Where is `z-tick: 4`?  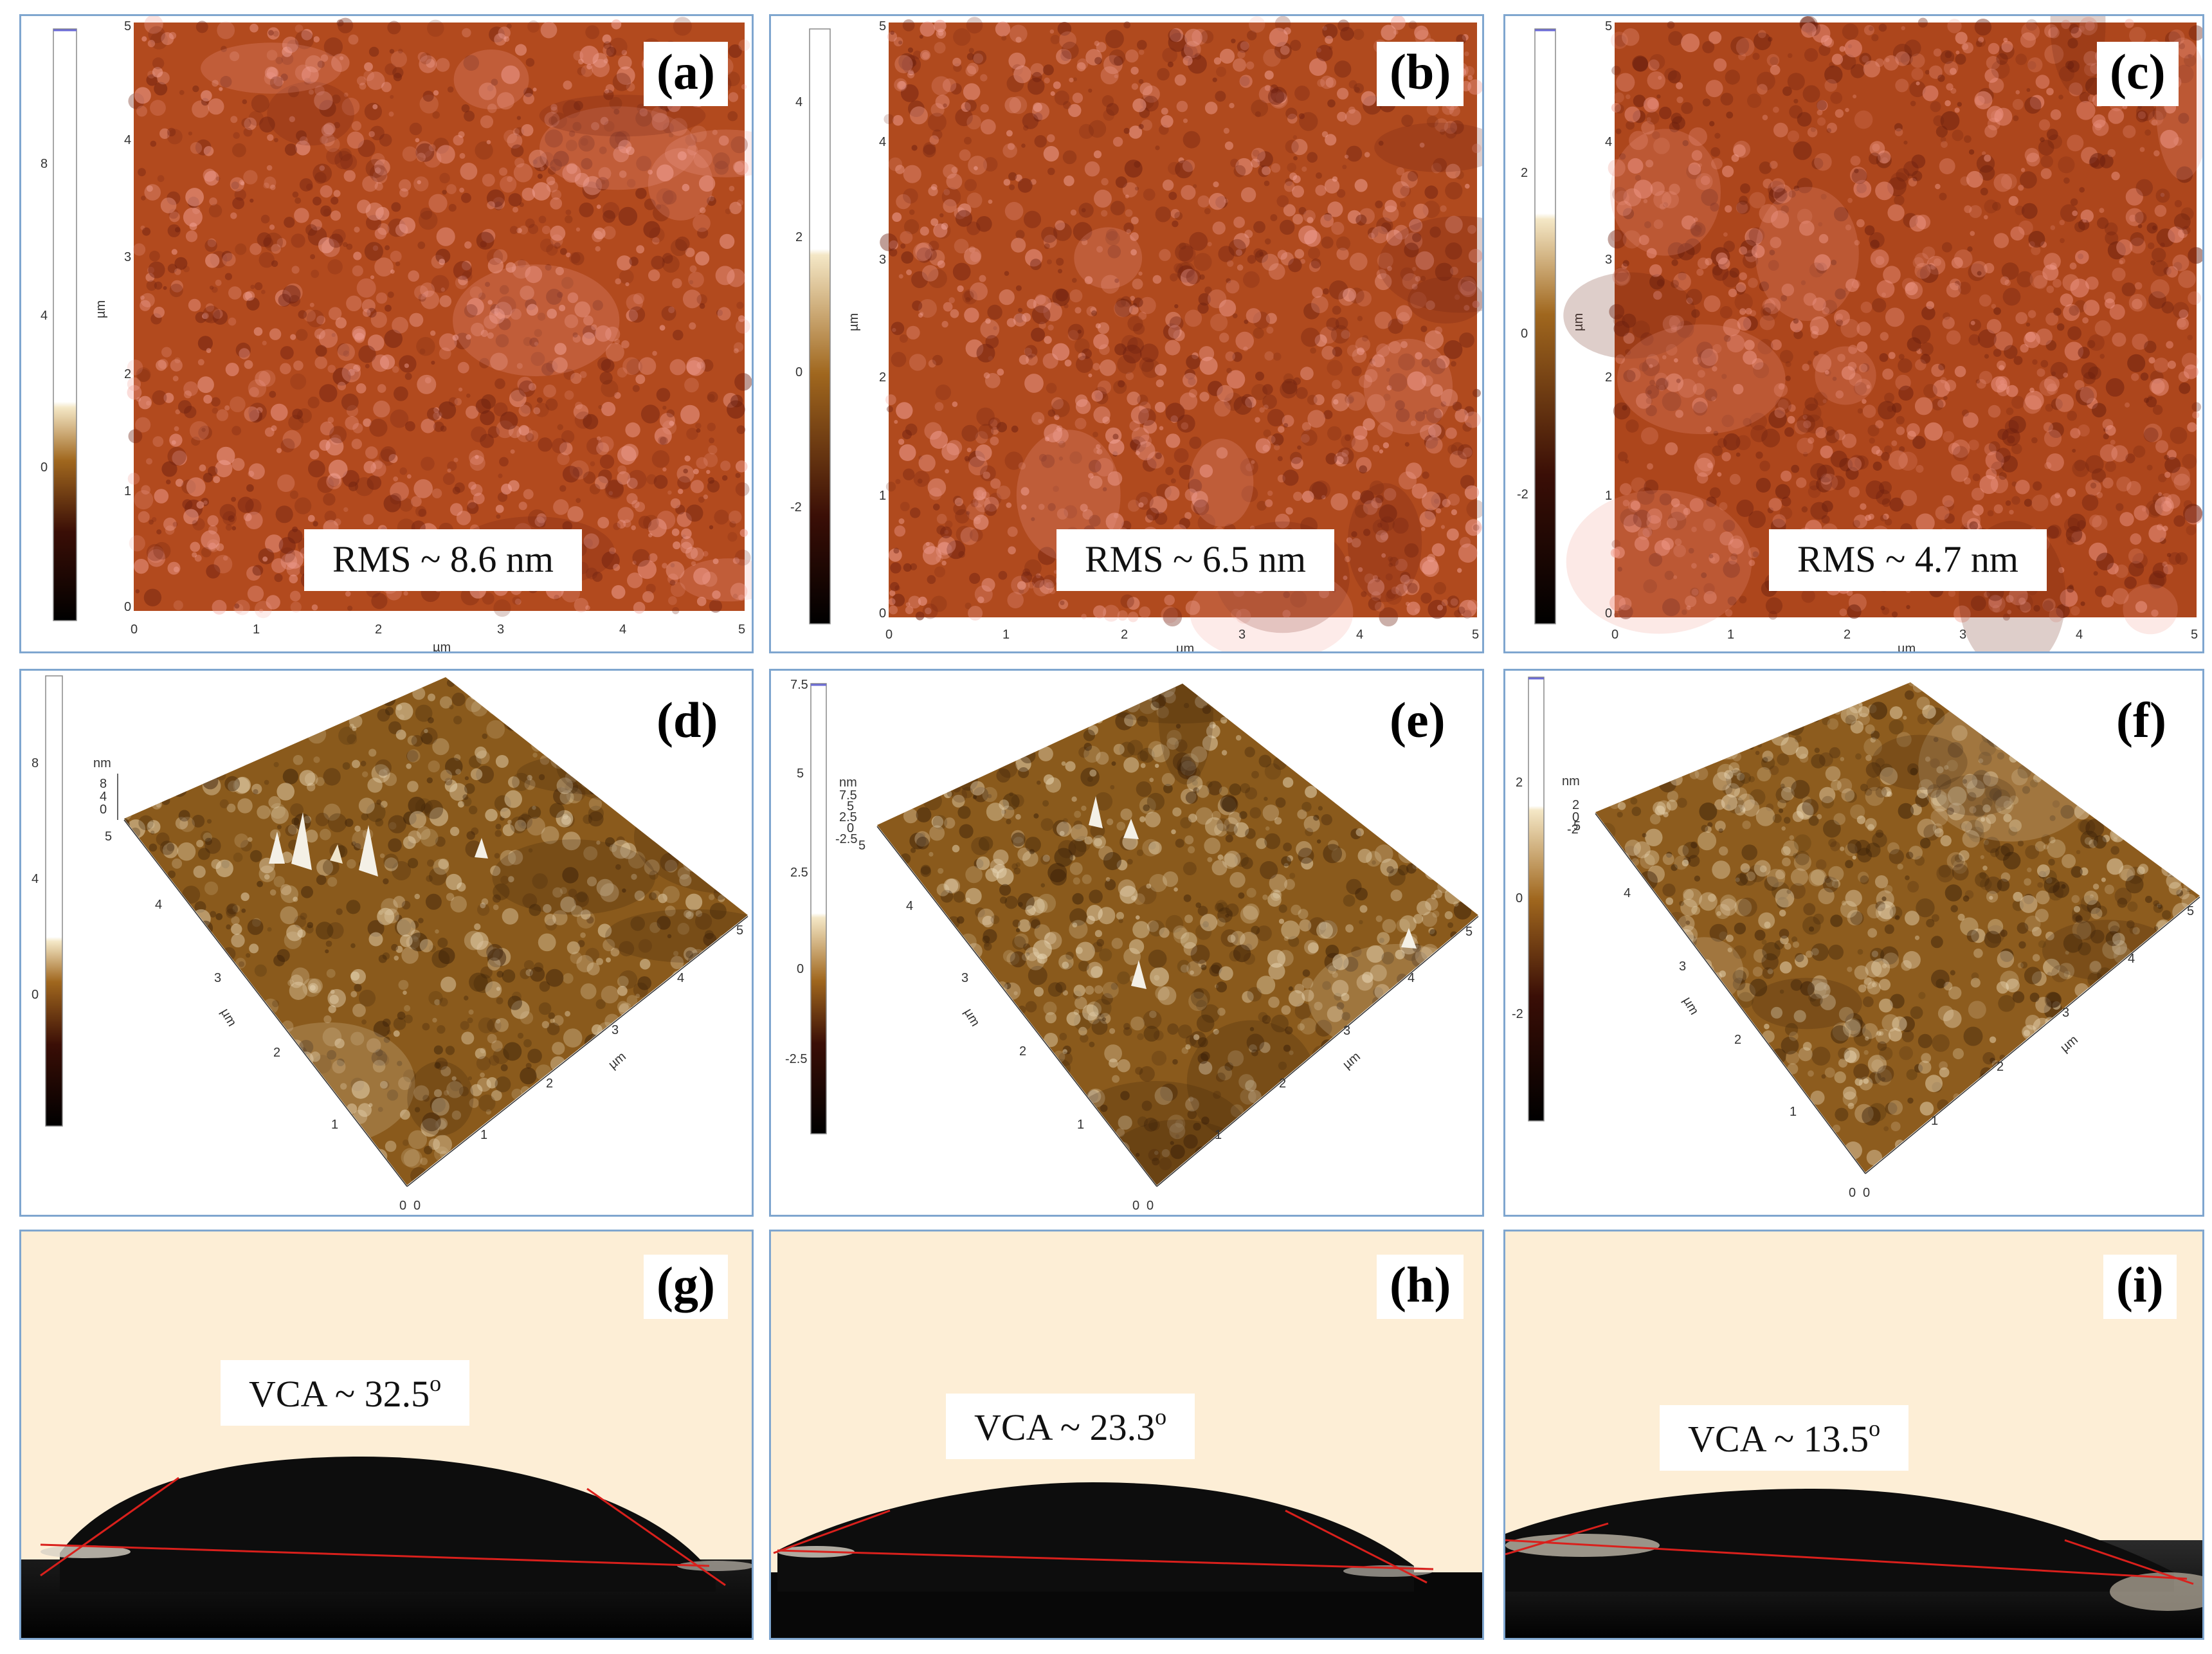
z-tick: 4 is located at coordinates (103, 797).